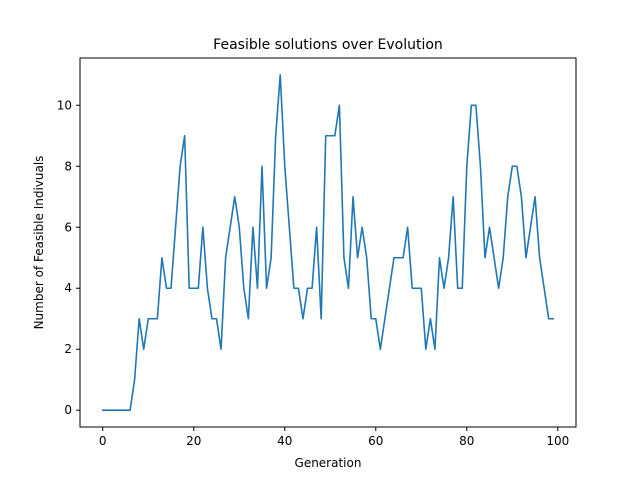  What do you see at coordinates (64, 105) in the screenshot?
I see `y-tick-label: 10` at bounding box center [64, 105].